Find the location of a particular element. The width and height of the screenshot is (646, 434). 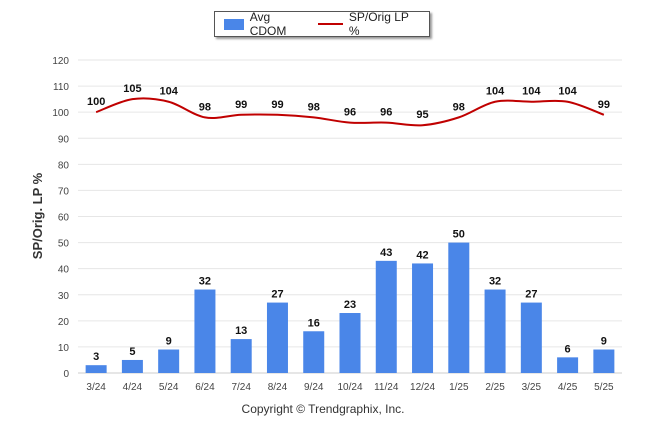

x-tick-label: 12/24 is located at coordinates (422, 387).